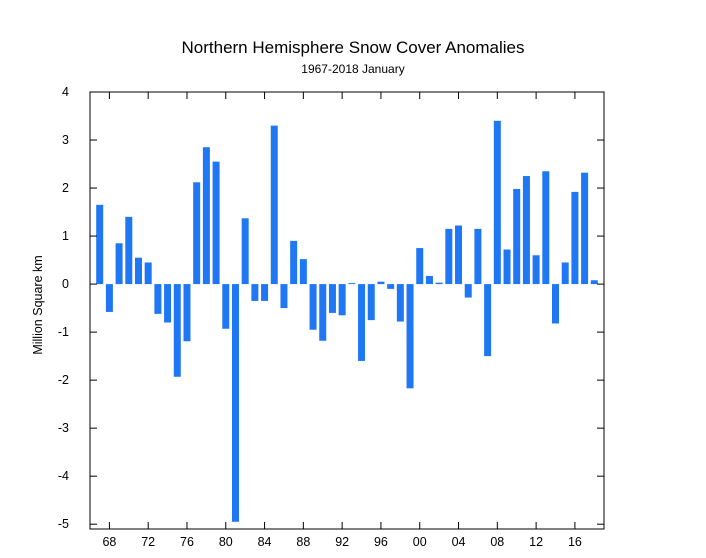  I want to click on bar-2012, so click(536, 270).